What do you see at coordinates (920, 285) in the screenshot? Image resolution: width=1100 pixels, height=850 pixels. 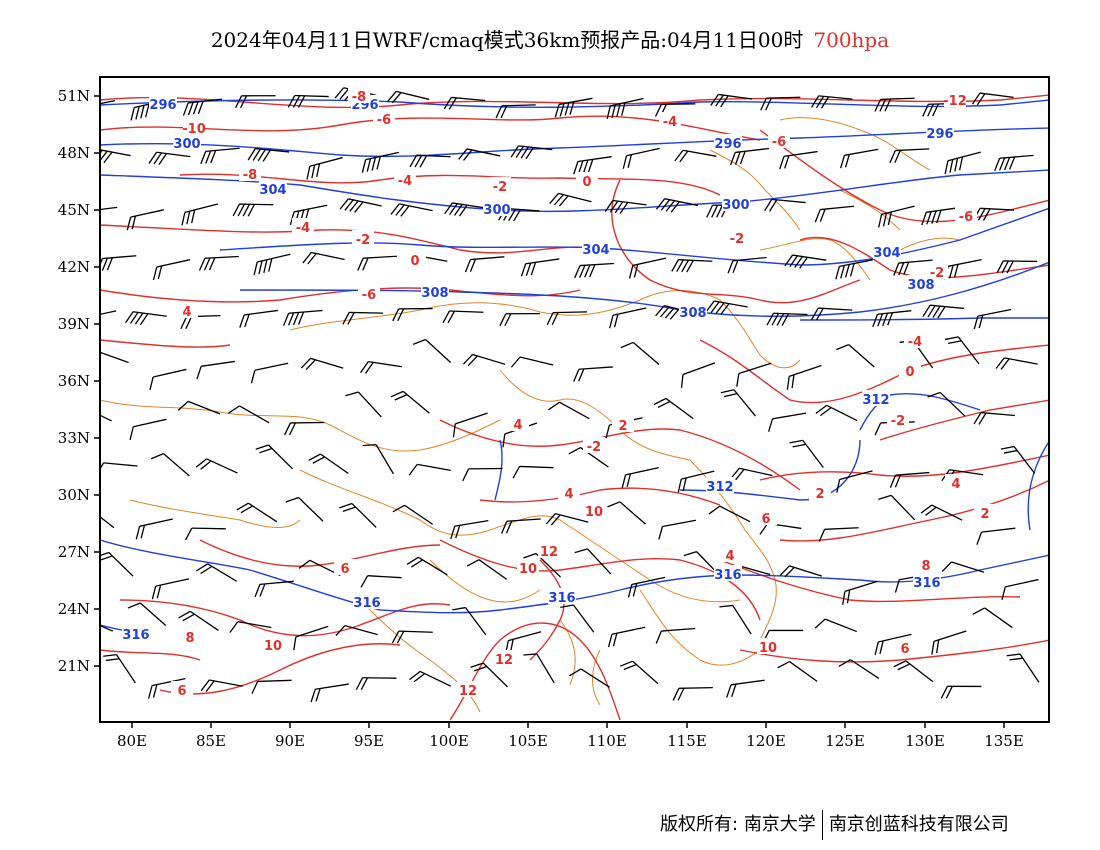 I see `geopotential-label: 308` at bounding box center [920, 285].